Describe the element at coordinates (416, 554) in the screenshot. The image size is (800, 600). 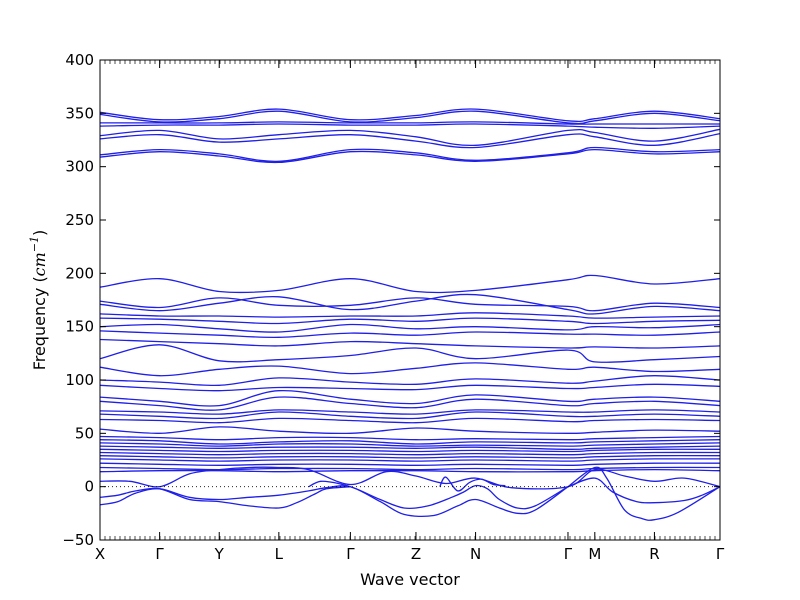
I see `x-tick-label: Z` at that location.